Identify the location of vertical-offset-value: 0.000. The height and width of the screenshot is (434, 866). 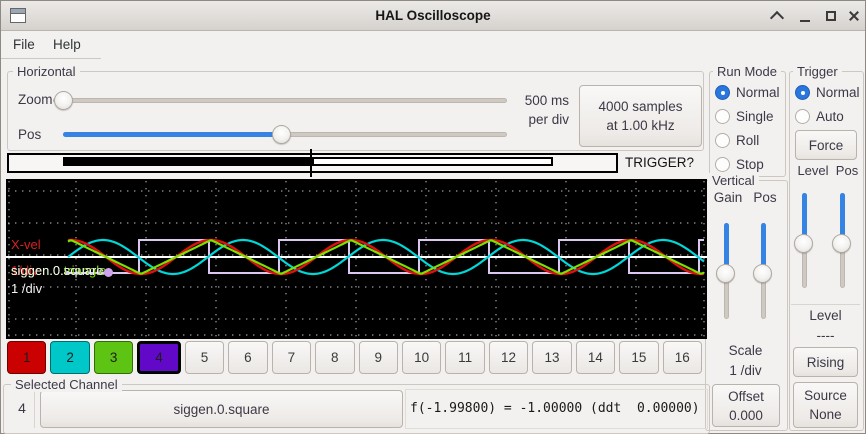
(746, 415).